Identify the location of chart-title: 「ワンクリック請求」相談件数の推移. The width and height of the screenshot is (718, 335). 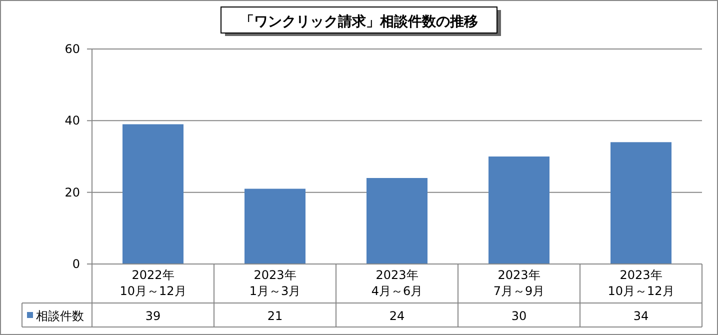
(359, 21).